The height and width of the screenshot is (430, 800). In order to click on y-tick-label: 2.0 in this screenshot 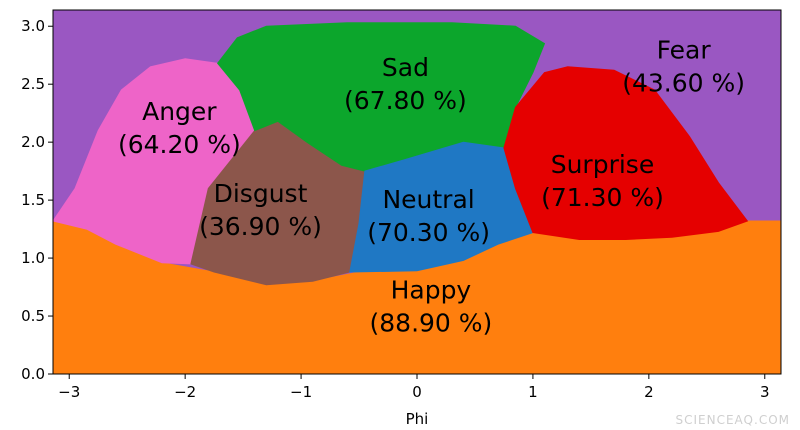, I will do `click(33, 142)`.